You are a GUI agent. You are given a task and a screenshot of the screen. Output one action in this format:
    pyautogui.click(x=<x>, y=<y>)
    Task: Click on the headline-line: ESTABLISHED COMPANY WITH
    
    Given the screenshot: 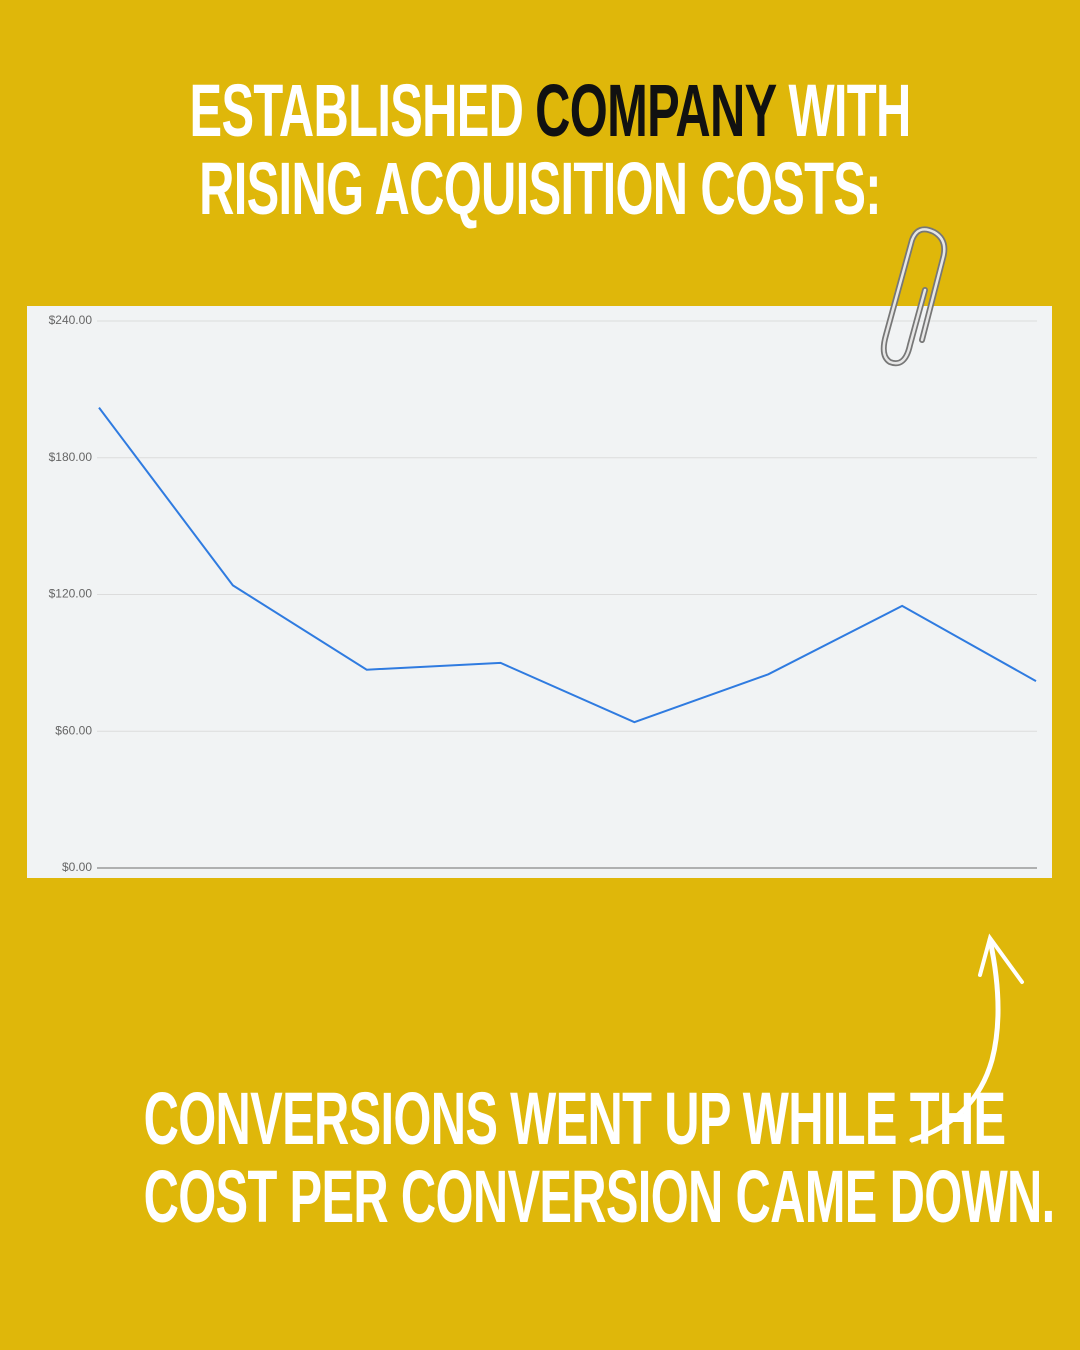 What is the action you would take?
    pyautogui.click(x=548, y=110)
    